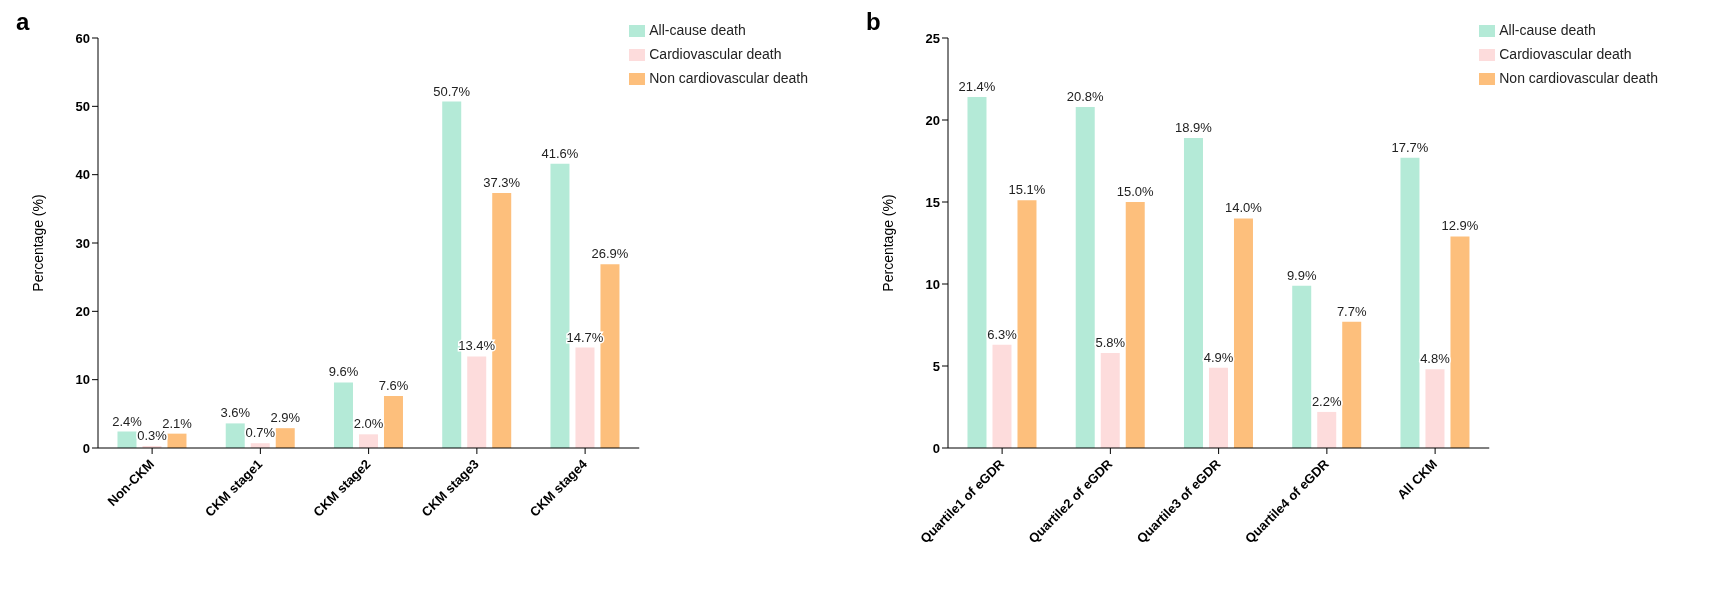 This screenshot has height=606, width=1709. I want to click on data-label: 6.3%, so click(1002, 334).